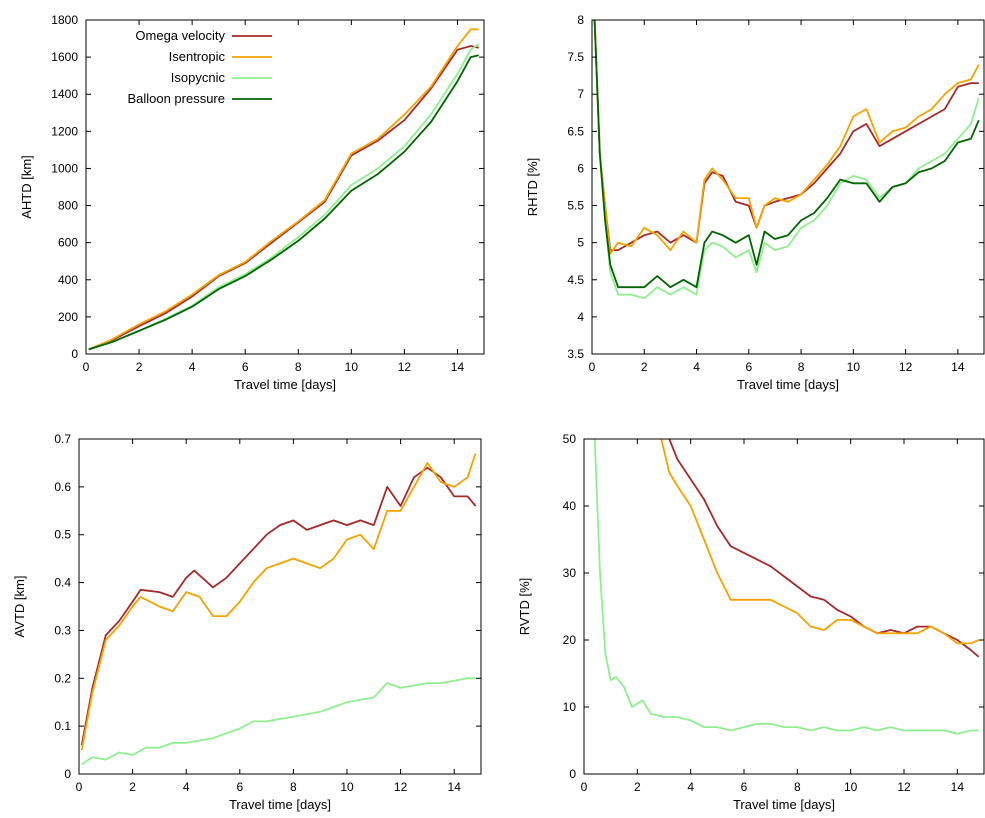  What do you see at coordinates (570, 506) in the screenshot?
I see `y-tick-label: 40` at bounding box center [570, 506].